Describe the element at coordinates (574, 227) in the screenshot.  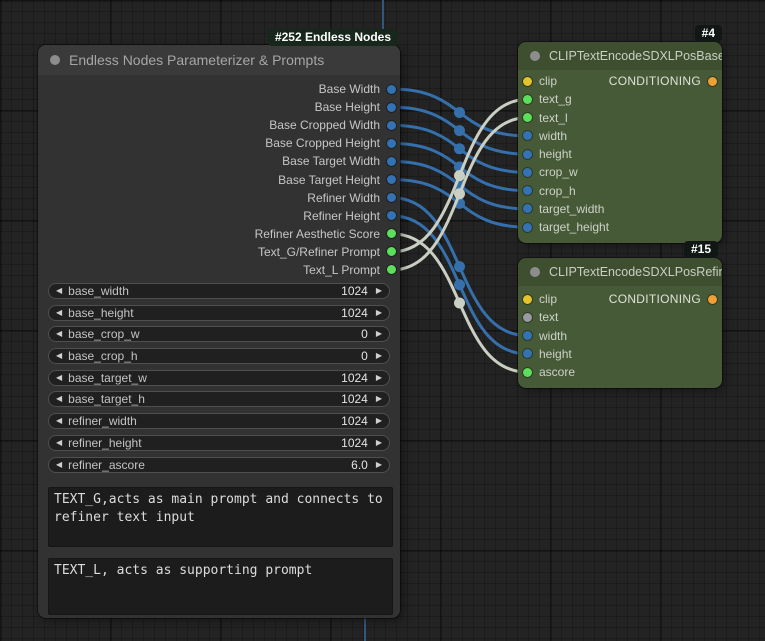
I see `input-label: target_height` at that location.